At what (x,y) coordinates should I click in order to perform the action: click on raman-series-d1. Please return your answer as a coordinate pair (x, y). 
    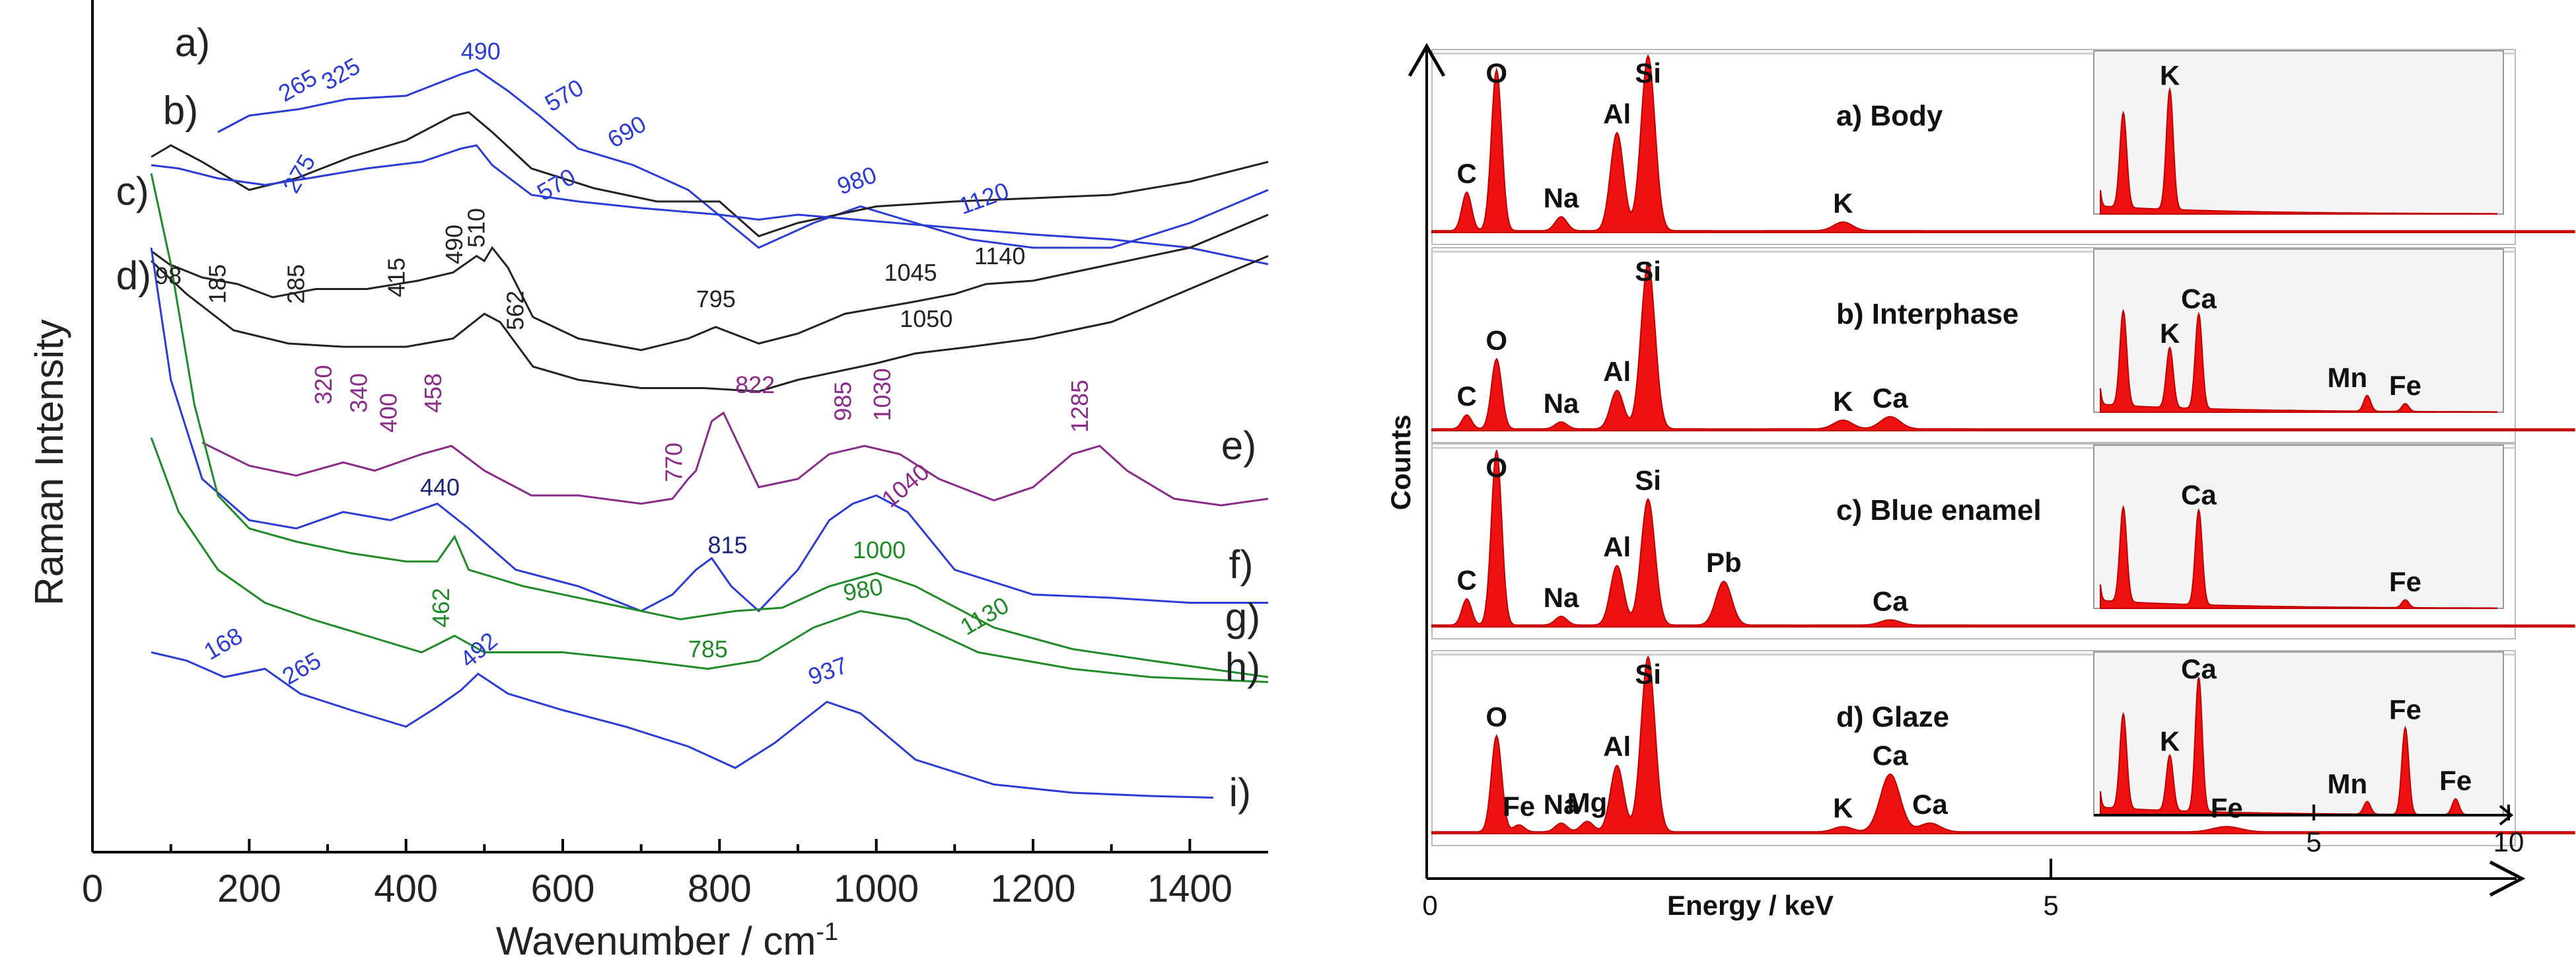
    Looking at the image, I should click on (710, 282).